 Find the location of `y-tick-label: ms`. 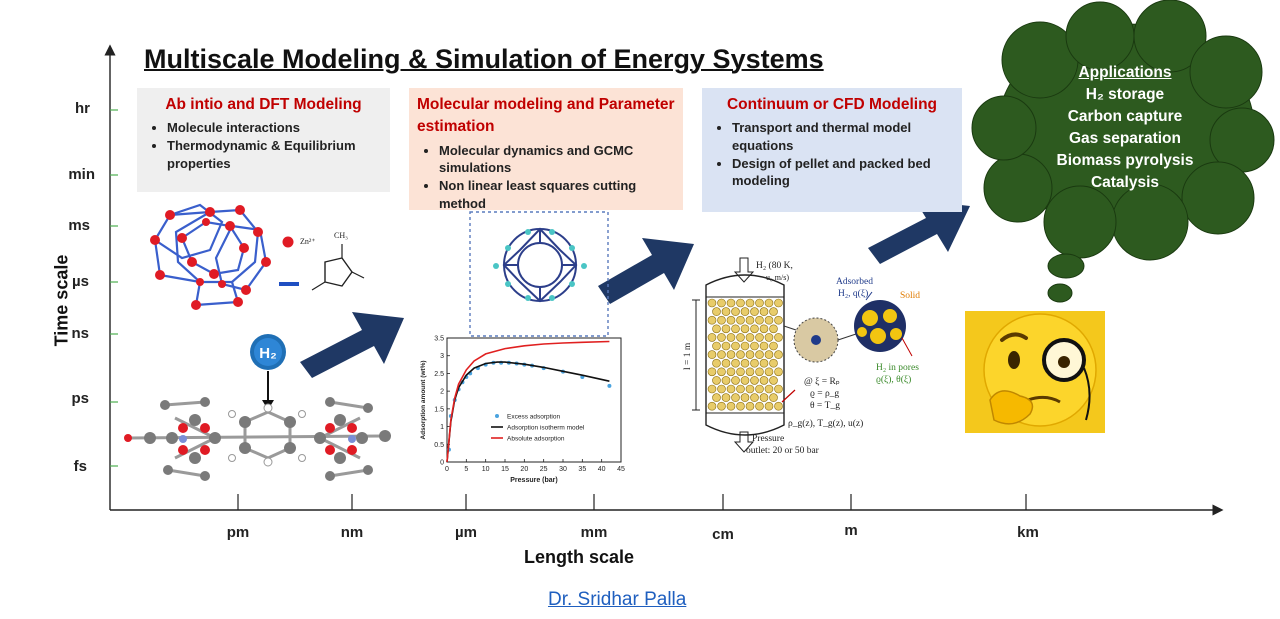

y-tick-label: ms is located at coordinates (79, 225).